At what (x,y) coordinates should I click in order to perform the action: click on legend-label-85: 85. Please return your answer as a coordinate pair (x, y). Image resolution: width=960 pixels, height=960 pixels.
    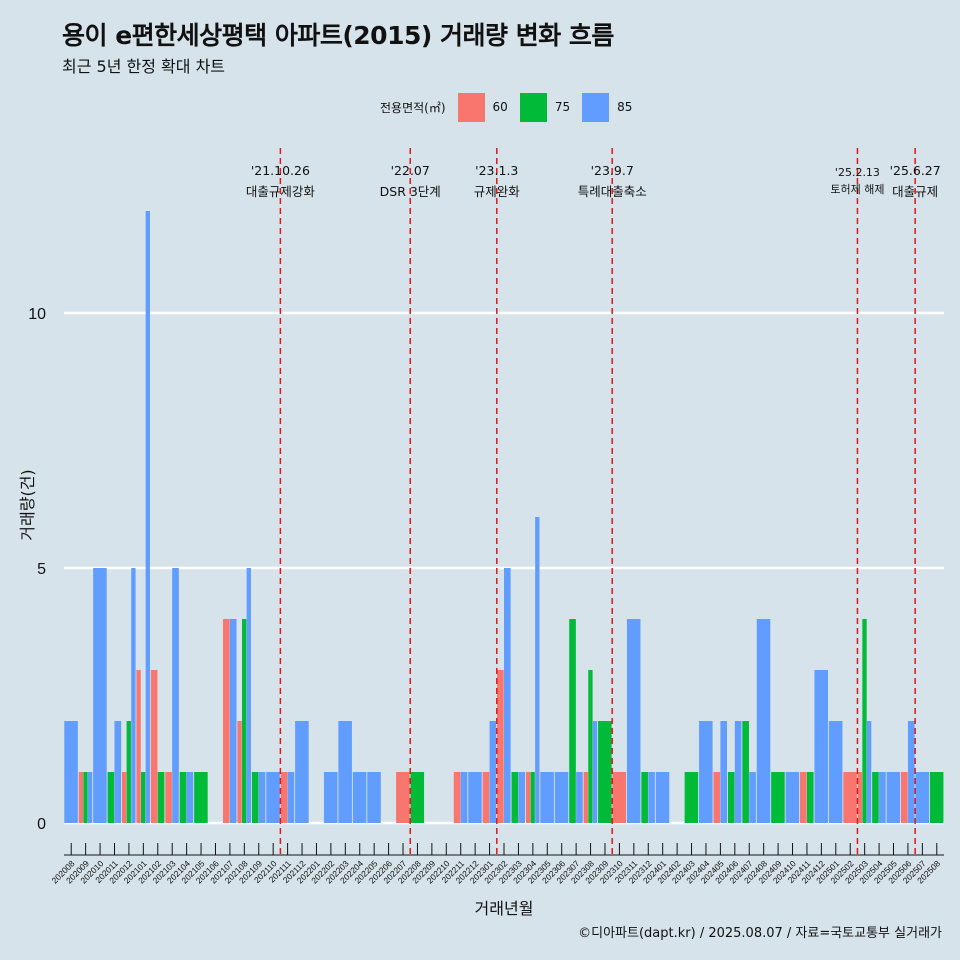
    Looking at the image, I should click on (625, 107).